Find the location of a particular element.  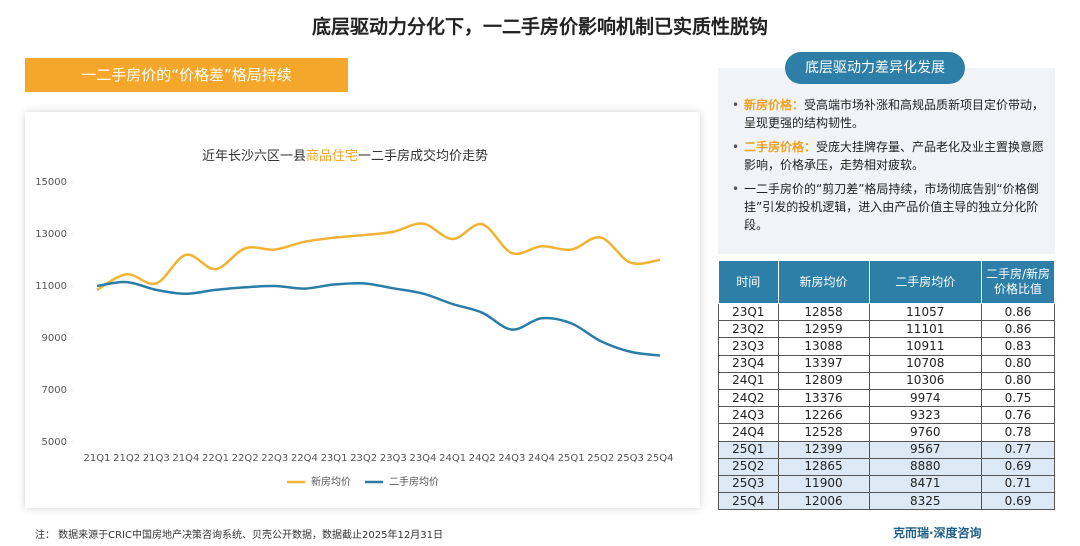

legend-label: 二手房均价 is located at coordinates (414, 481).